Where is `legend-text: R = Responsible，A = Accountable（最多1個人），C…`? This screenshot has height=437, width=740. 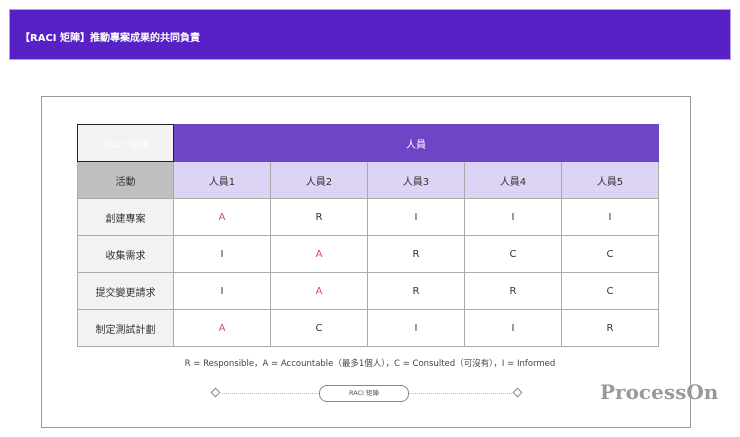 legend-text: R = Responsible，A = Accountable（最多1個人），C… is located at coordinates (370, 364).